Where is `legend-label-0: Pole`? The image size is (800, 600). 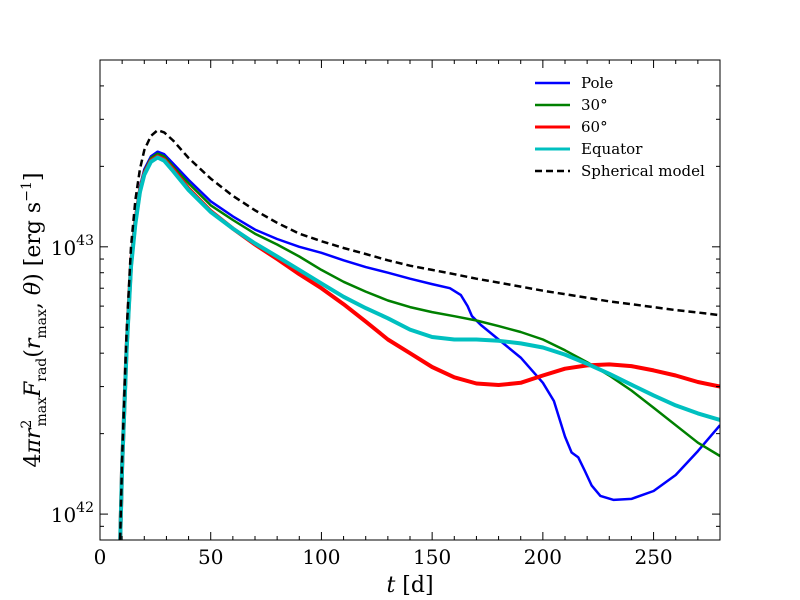 legend-label-0: Pole is located at coordinates (597, 83).